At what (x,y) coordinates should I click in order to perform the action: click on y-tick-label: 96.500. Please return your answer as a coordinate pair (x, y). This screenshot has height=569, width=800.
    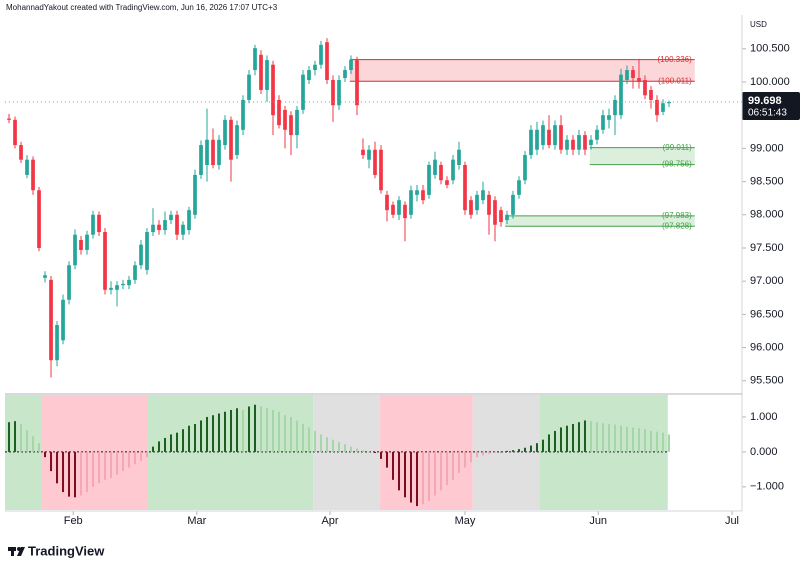
    Looking at the image, I should click on (767, 314).